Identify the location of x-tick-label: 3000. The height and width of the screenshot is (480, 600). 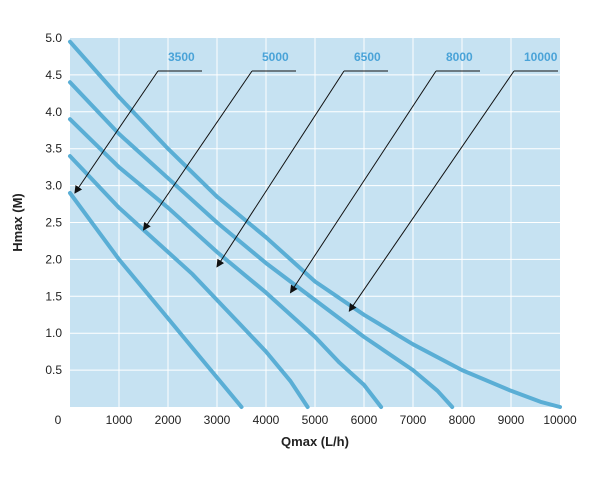
(217, 420).